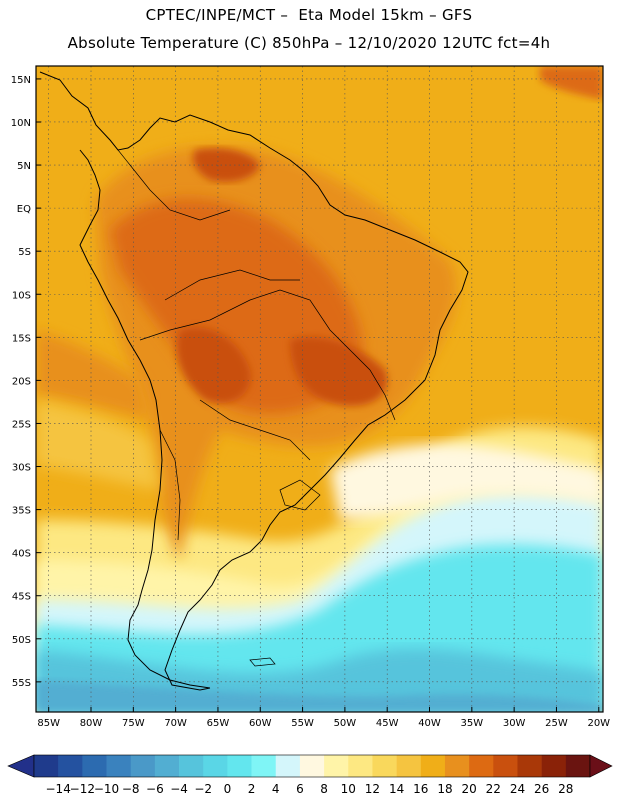 The image size is (618, 804). I want to click on longitude-label: 80W, so click(91, 723).